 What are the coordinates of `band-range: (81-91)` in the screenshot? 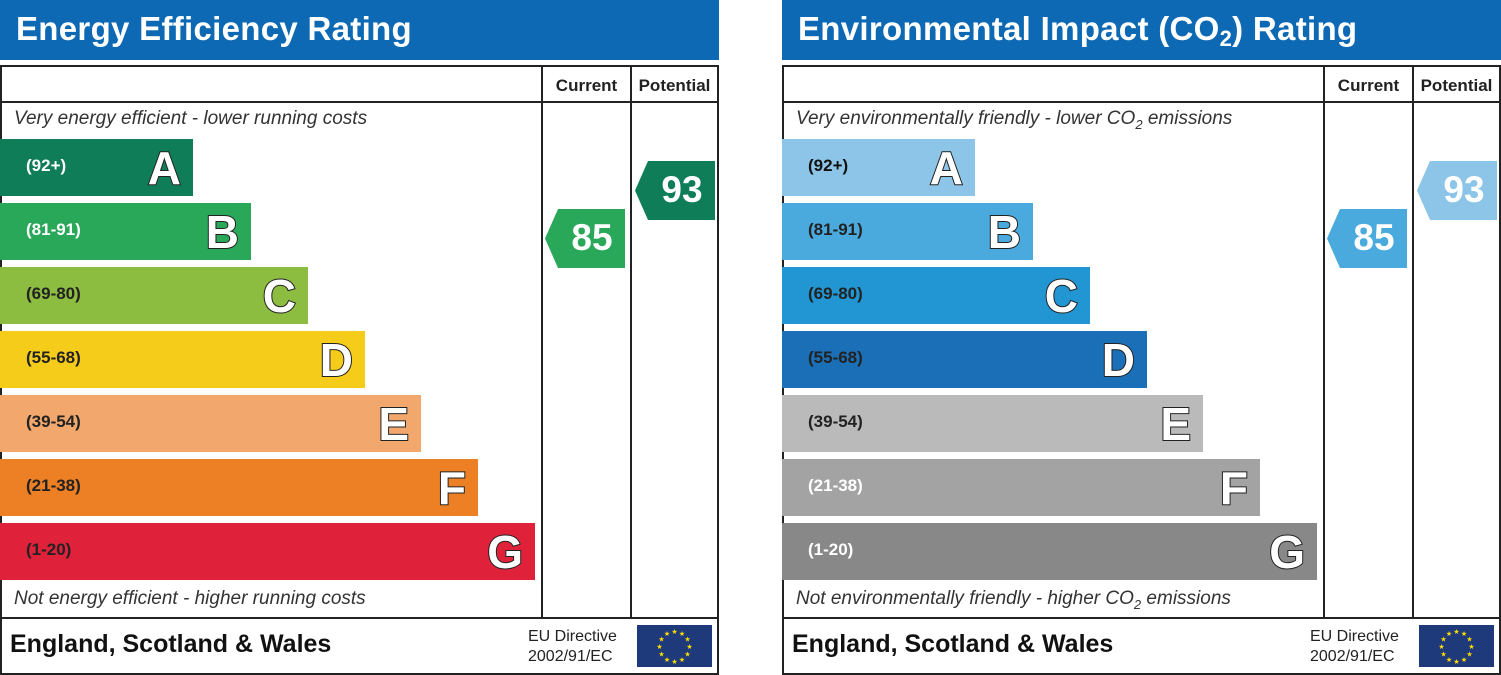 It's located at (53, 229).